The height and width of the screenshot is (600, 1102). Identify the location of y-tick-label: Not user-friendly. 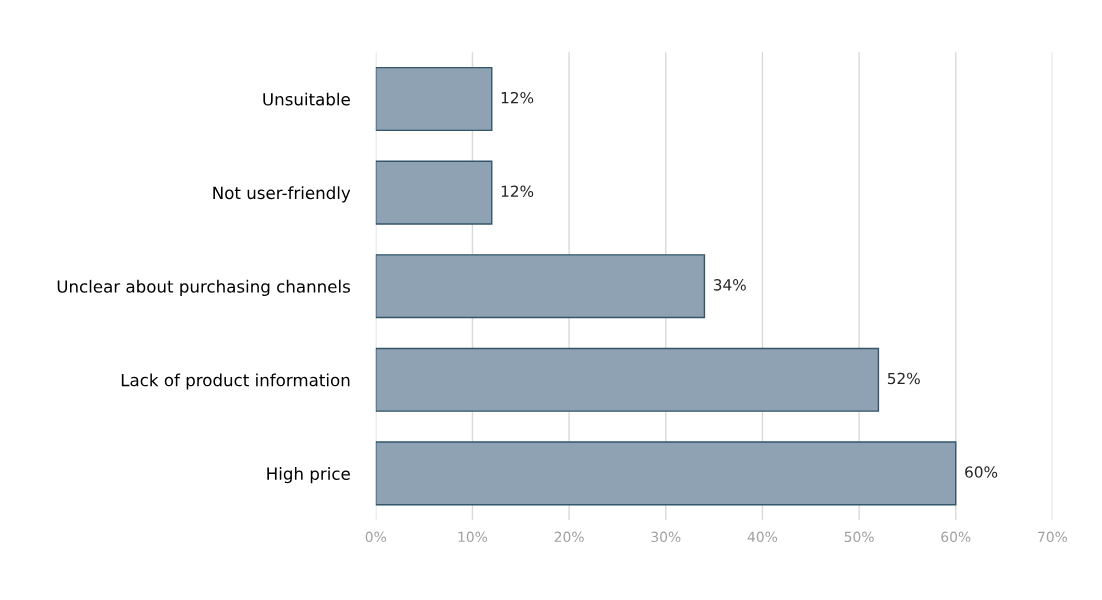
(282, 194).